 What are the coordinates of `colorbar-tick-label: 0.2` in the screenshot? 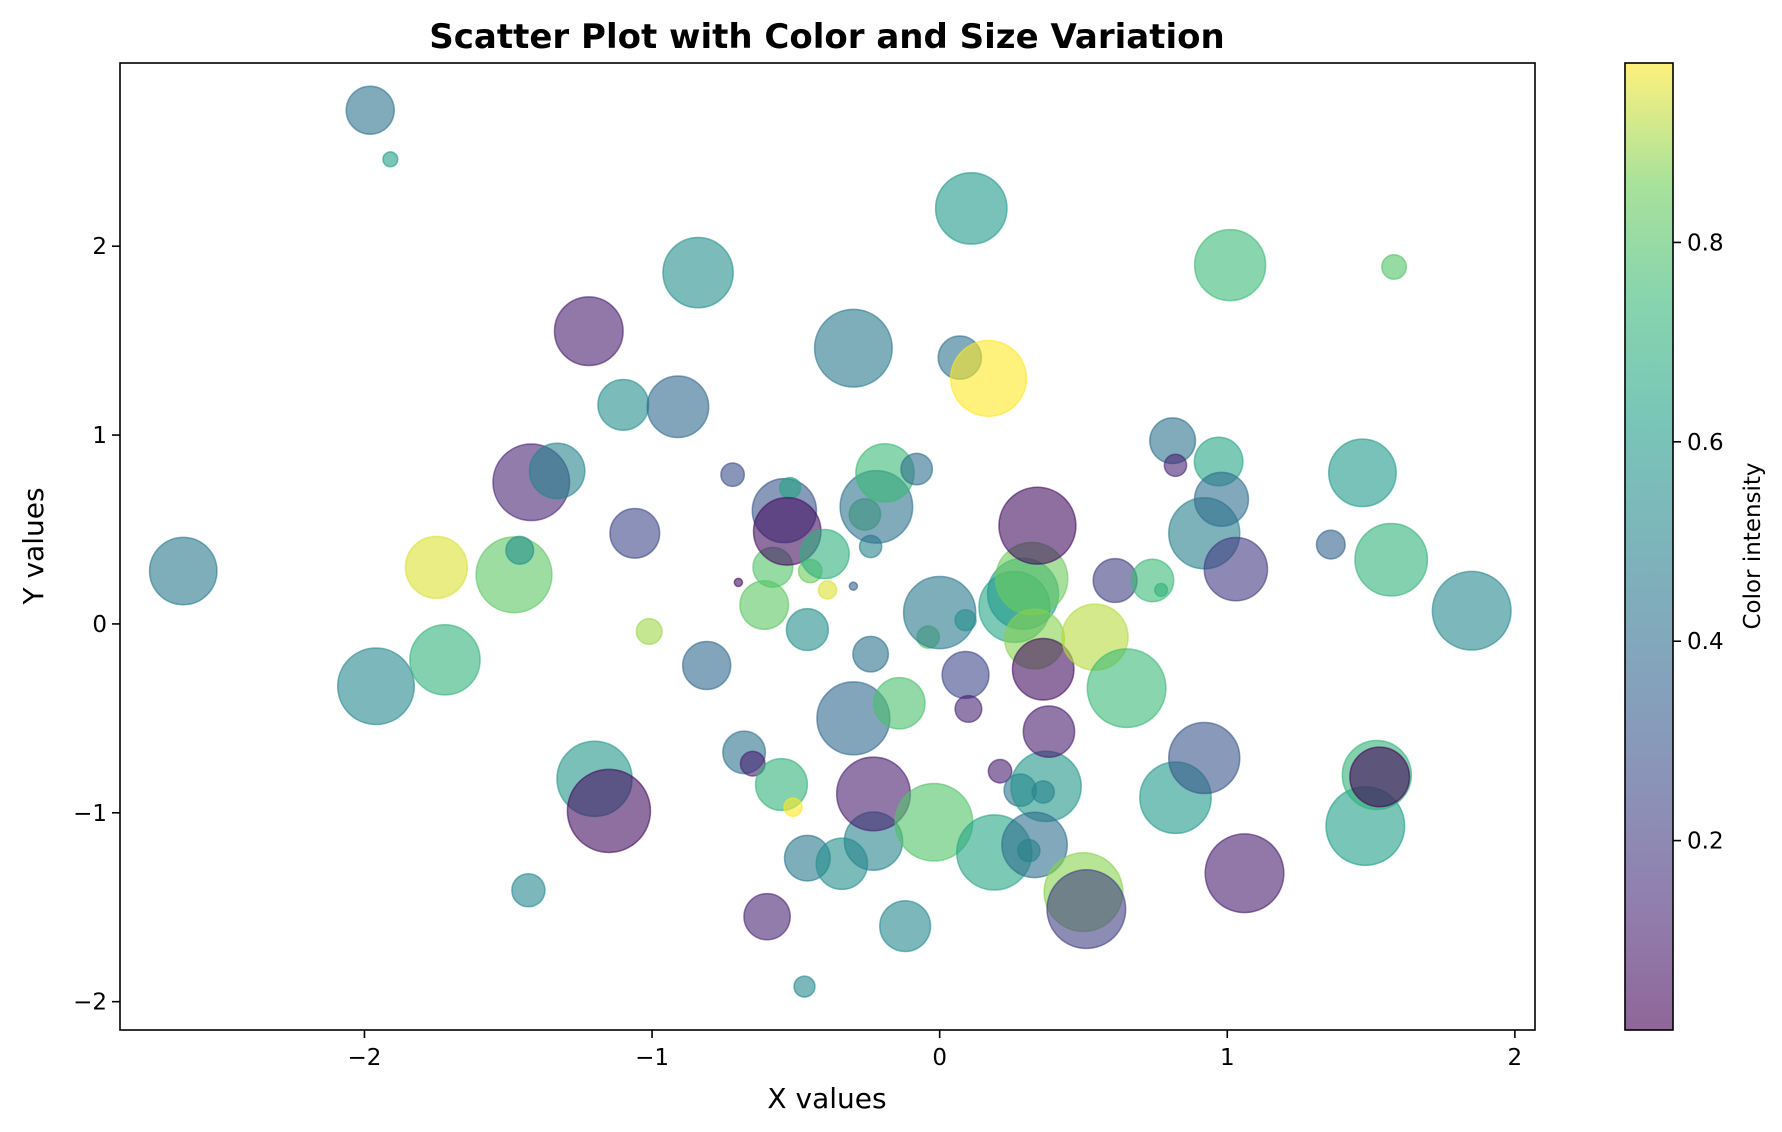 It's located at (1705, 842).